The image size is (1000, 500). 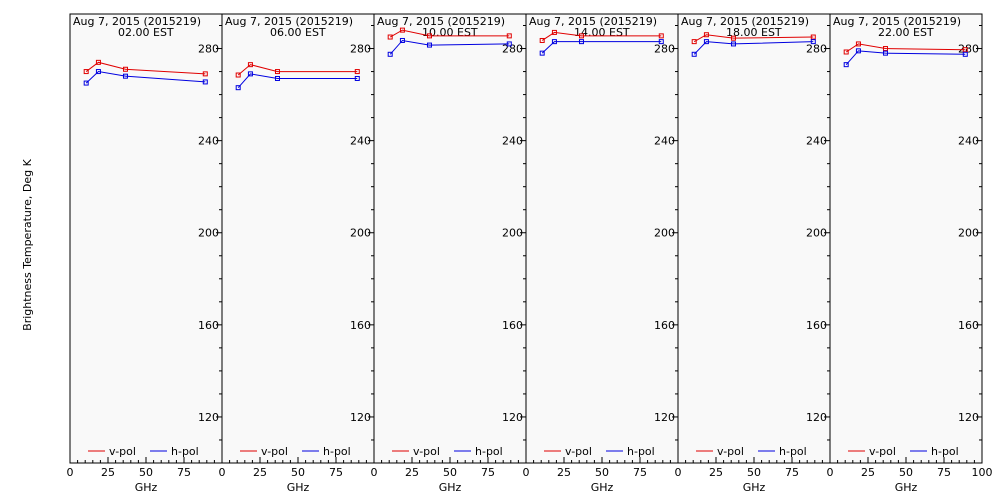 What do you see at coordinates (754, 32) in the screenshot?
I see `panel-title-time: 18.00 EST` at bounding box center [754, 32].